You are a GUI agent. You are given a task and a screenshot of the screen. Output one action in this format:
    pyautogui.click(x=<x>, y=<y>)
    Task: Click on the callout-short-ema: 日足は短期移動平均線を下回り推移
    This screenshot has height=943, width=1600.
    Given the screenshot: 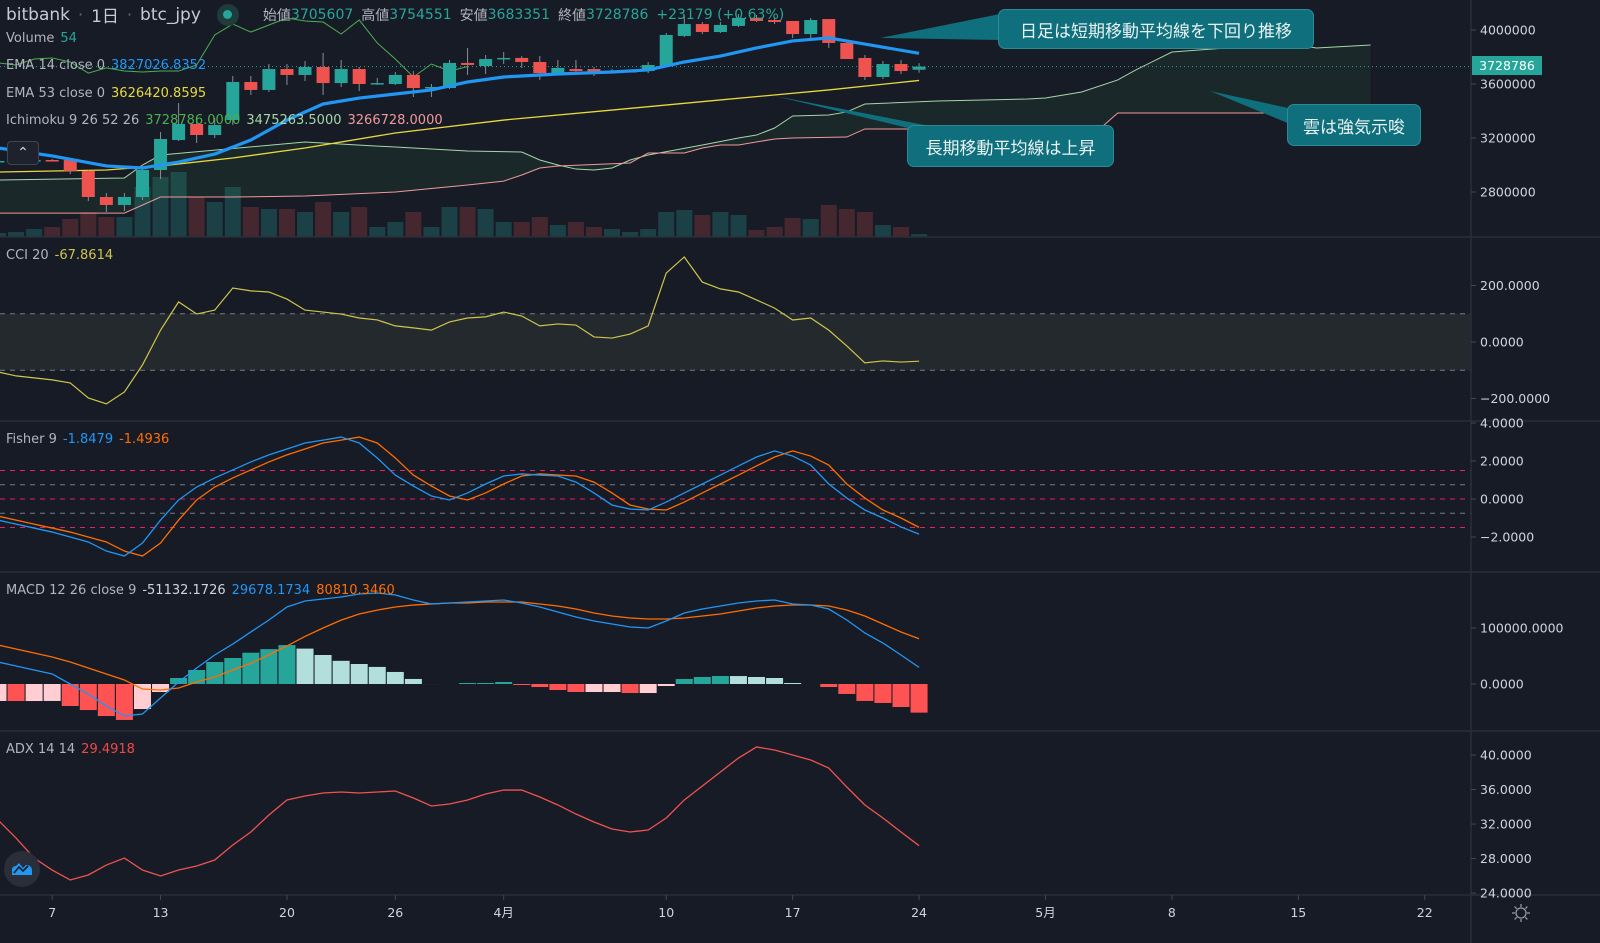 What is the action you would take?
    pyautogui.click(x=1156, y=29)
    